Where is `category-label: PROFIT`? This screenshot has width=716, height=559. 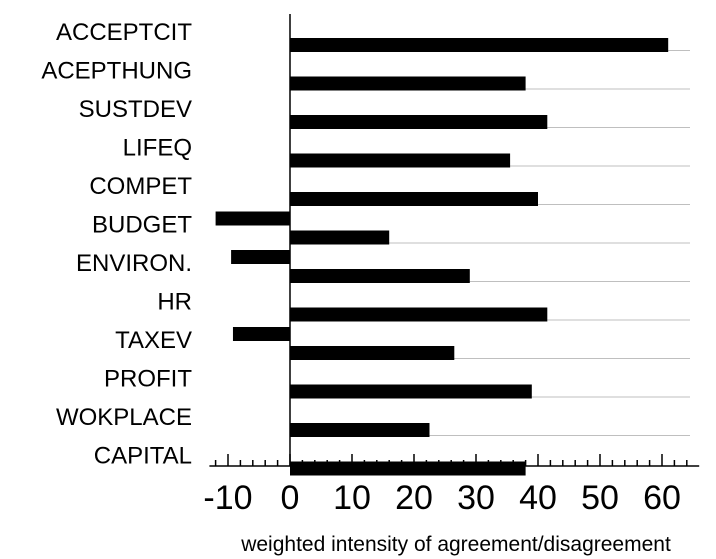 category-label: PROFIT is located at coordinates (148, 379).